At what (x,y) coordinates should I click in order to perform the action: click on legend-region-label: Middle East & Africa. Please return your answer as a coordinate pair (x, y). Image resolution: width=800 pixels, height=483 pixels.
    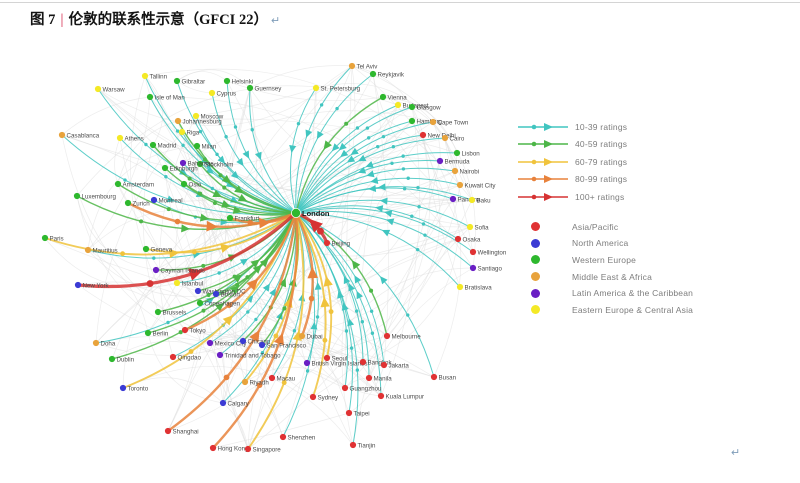
    Looking at the image, I should click on (612, 276).